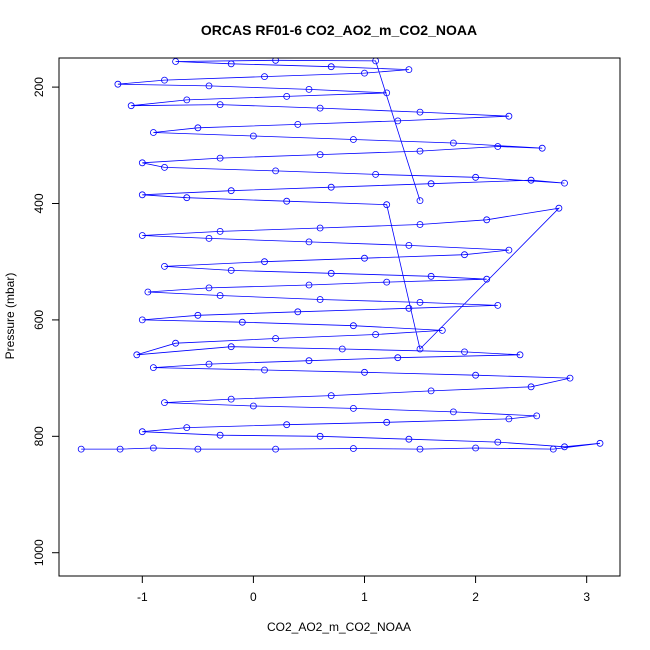 This screenshot has height=650, width=650. Describe the element at coordinates (586, 597) in the screenshot. I see `x-tick-label: 3` at that location.